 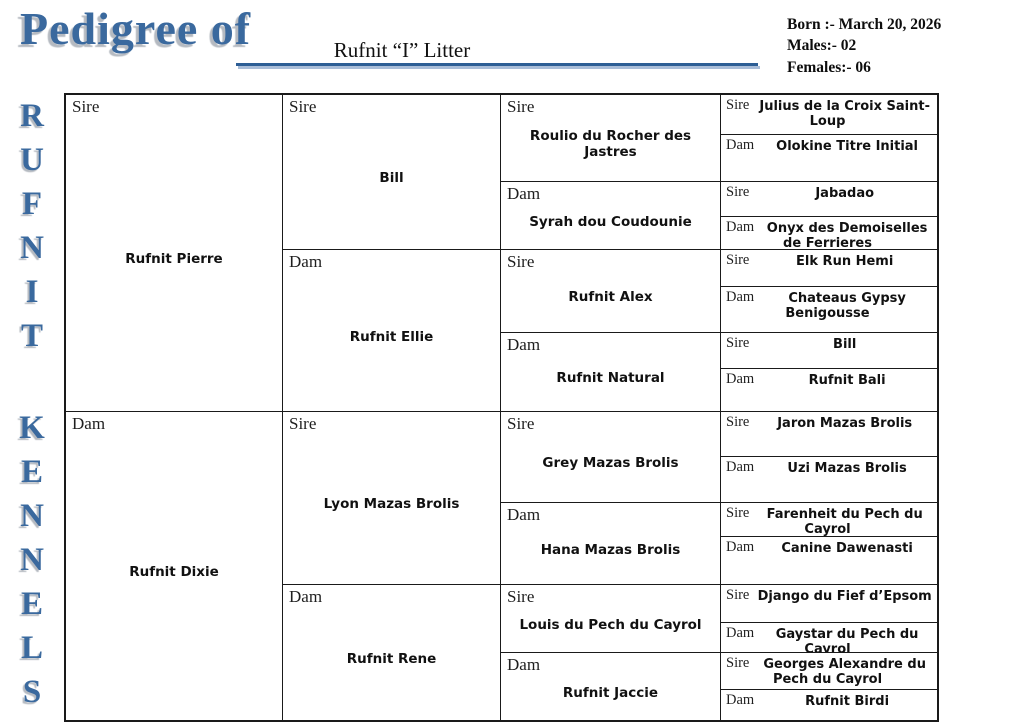 I want to click on dog-name: Hana Mazas Brolis, so click(x=610, y=549).